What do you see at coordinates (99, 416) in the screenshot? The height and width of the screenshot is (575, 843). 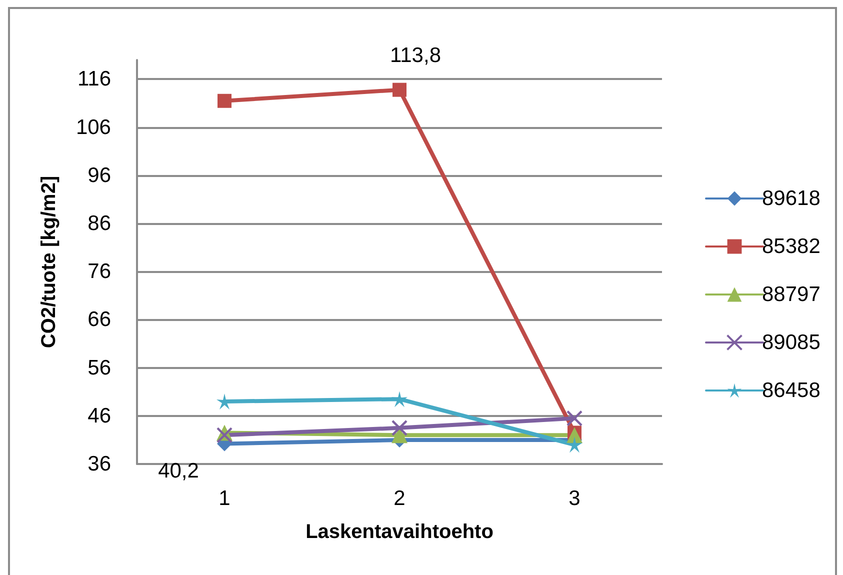 I see `y-tick-label: 46` at bounding box center [99, 416].